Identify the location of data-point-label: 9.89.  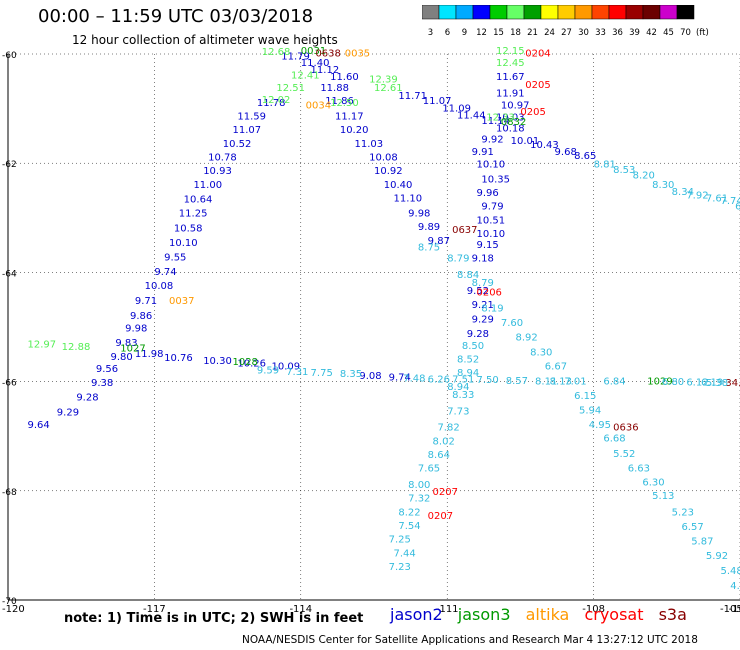
(429, 227).